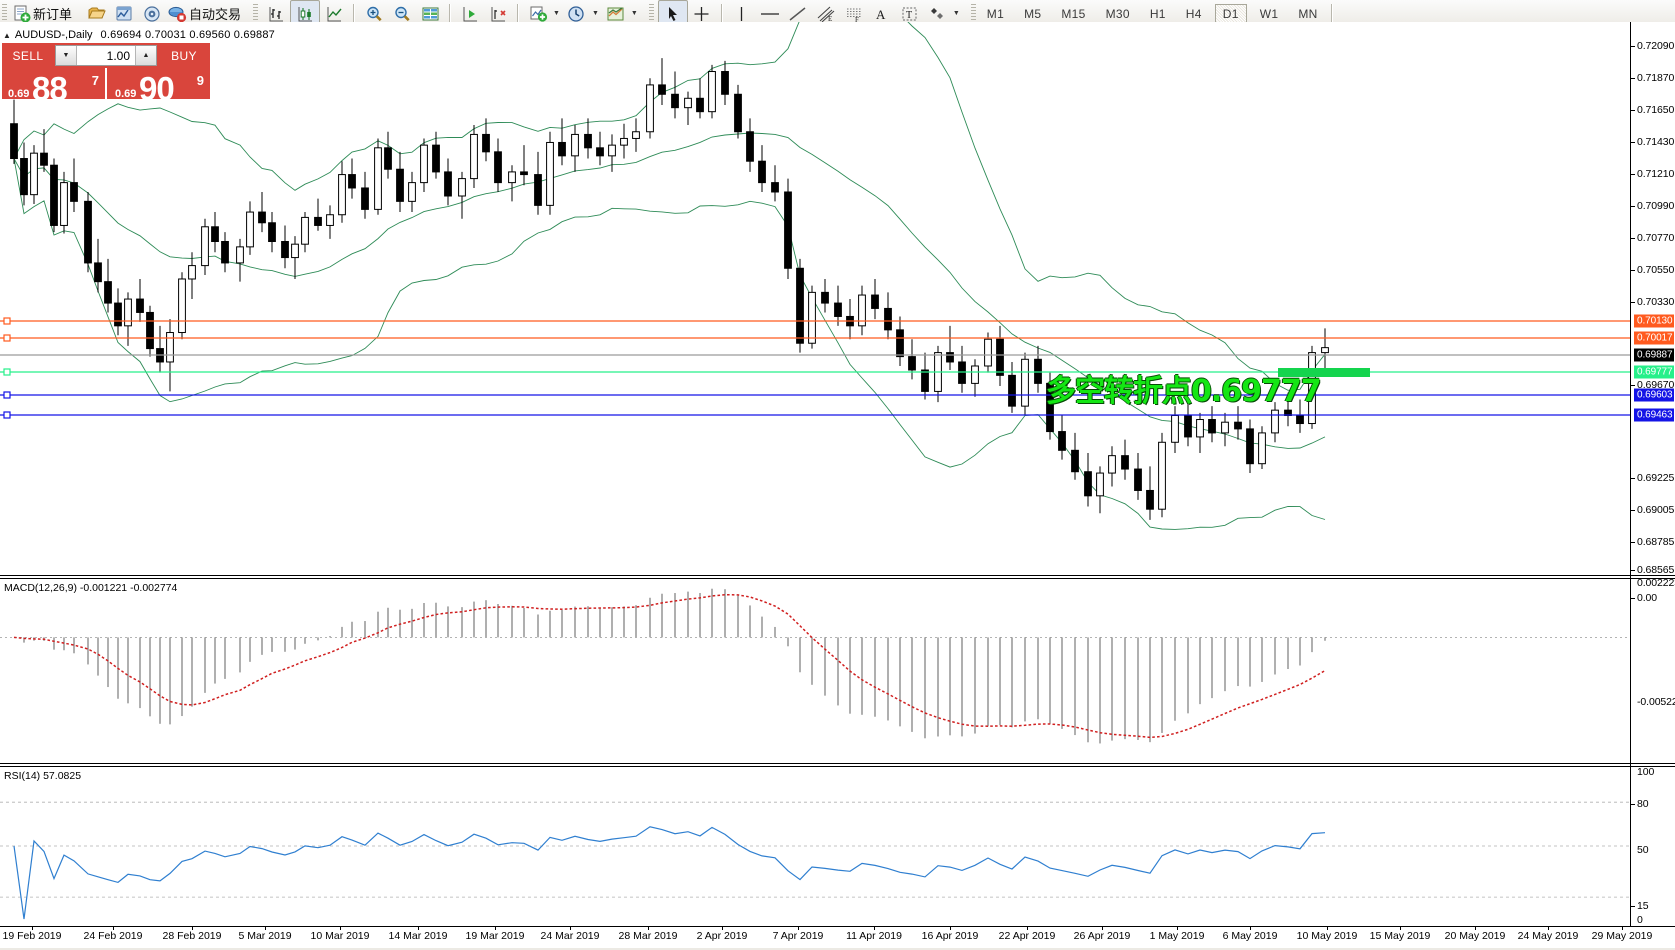  Describe the element at coordinates (1230, 13) in the screenshot. I see `timeframe-d1: D1` at that location.